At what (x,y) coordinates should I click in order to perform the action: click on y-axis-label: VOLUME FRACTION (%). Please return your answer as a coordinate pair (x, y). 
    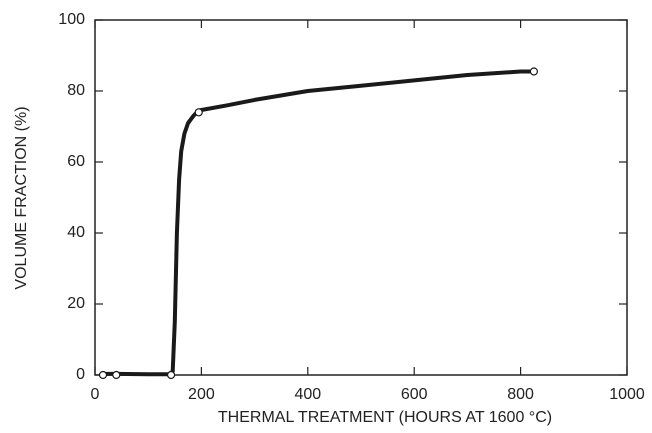
    Looking at the image, I should click on (21, 197).